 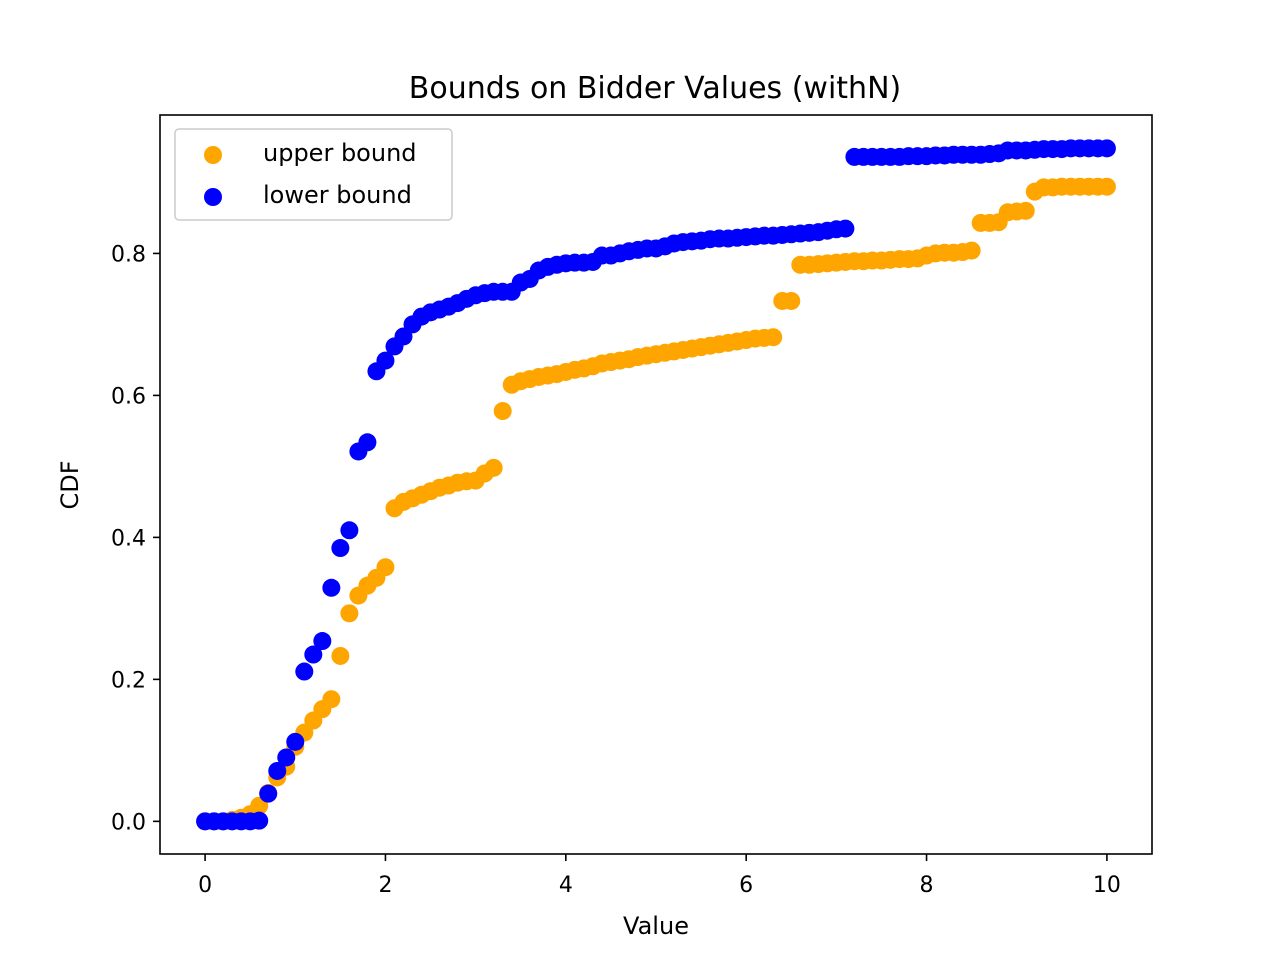 I want to click on y-tick-label: 0.0, so click(x=128, y=822).